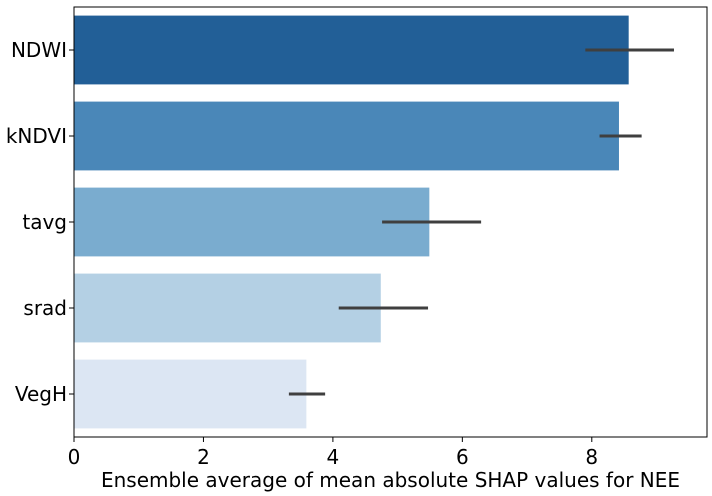  I want to click on x-tick-label: 8, so click(591, 457).